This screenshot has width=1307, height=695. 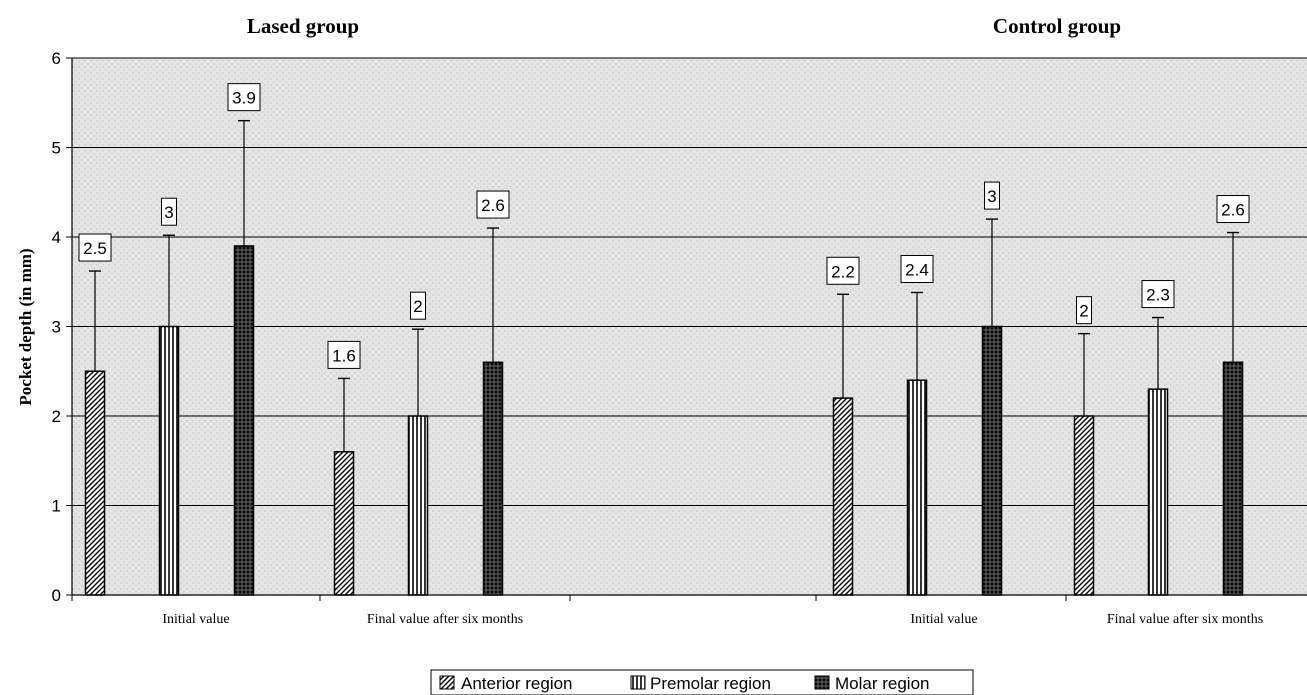 What do you see at coordinates (638, 682) in the screenshot?
I see `legend-swatch-premolar` at bounding box center [638, 682].